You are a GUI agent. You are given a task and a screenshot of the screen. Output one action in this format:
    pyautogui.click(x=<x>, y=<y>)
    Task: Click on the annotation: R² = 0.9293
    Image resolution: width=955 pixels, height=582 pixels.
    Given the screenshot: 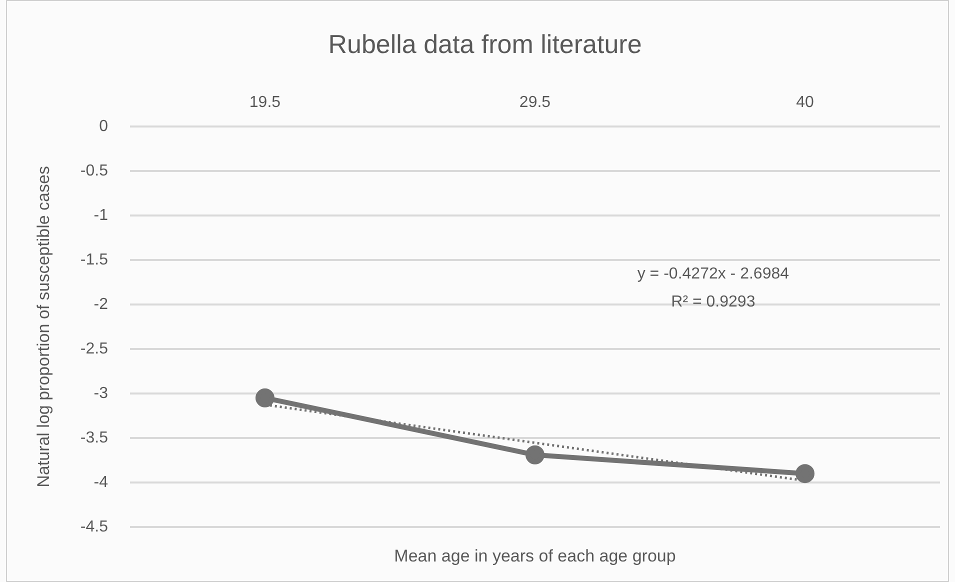 What is the action you would take?
    pyautogui.click(x=713, y=302)
    